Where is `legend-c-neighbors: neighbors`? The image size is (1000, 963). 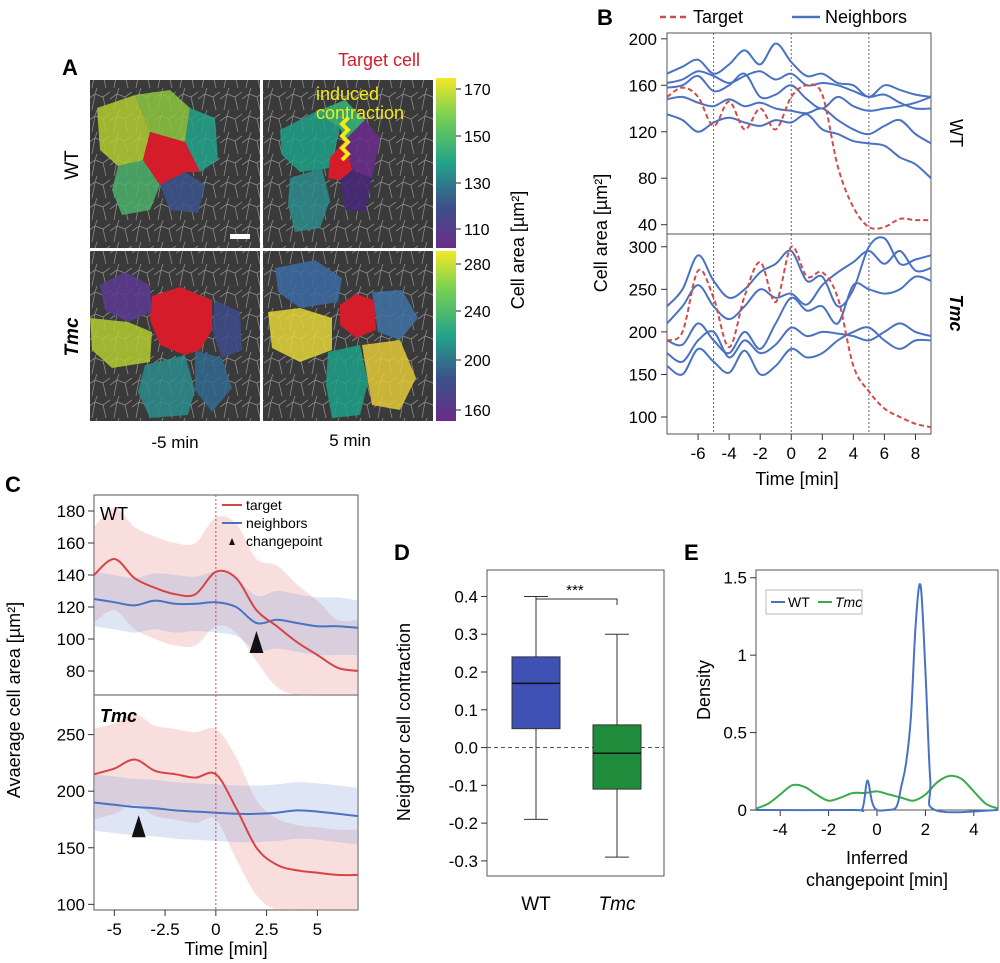
legend-c-neighbors: neighbors is located at coordinates (277, 523).